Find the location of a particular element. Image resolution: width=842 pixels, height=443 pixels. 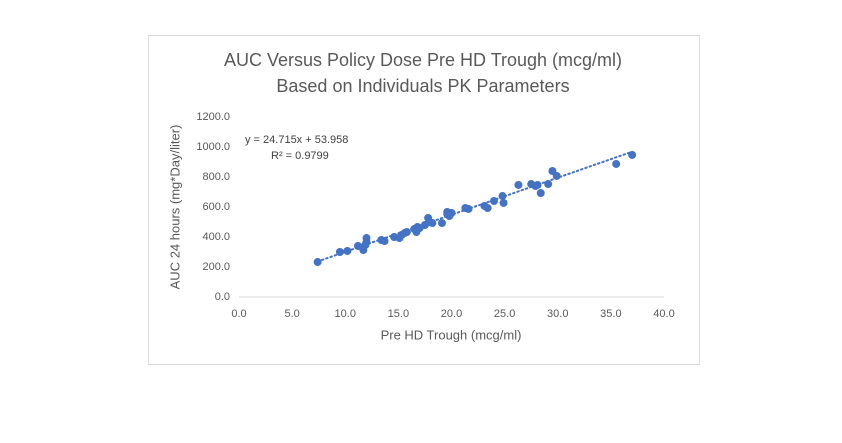

chart-subtitle: Based on Individuals PK Parameters is located at coordinates (422, 86).